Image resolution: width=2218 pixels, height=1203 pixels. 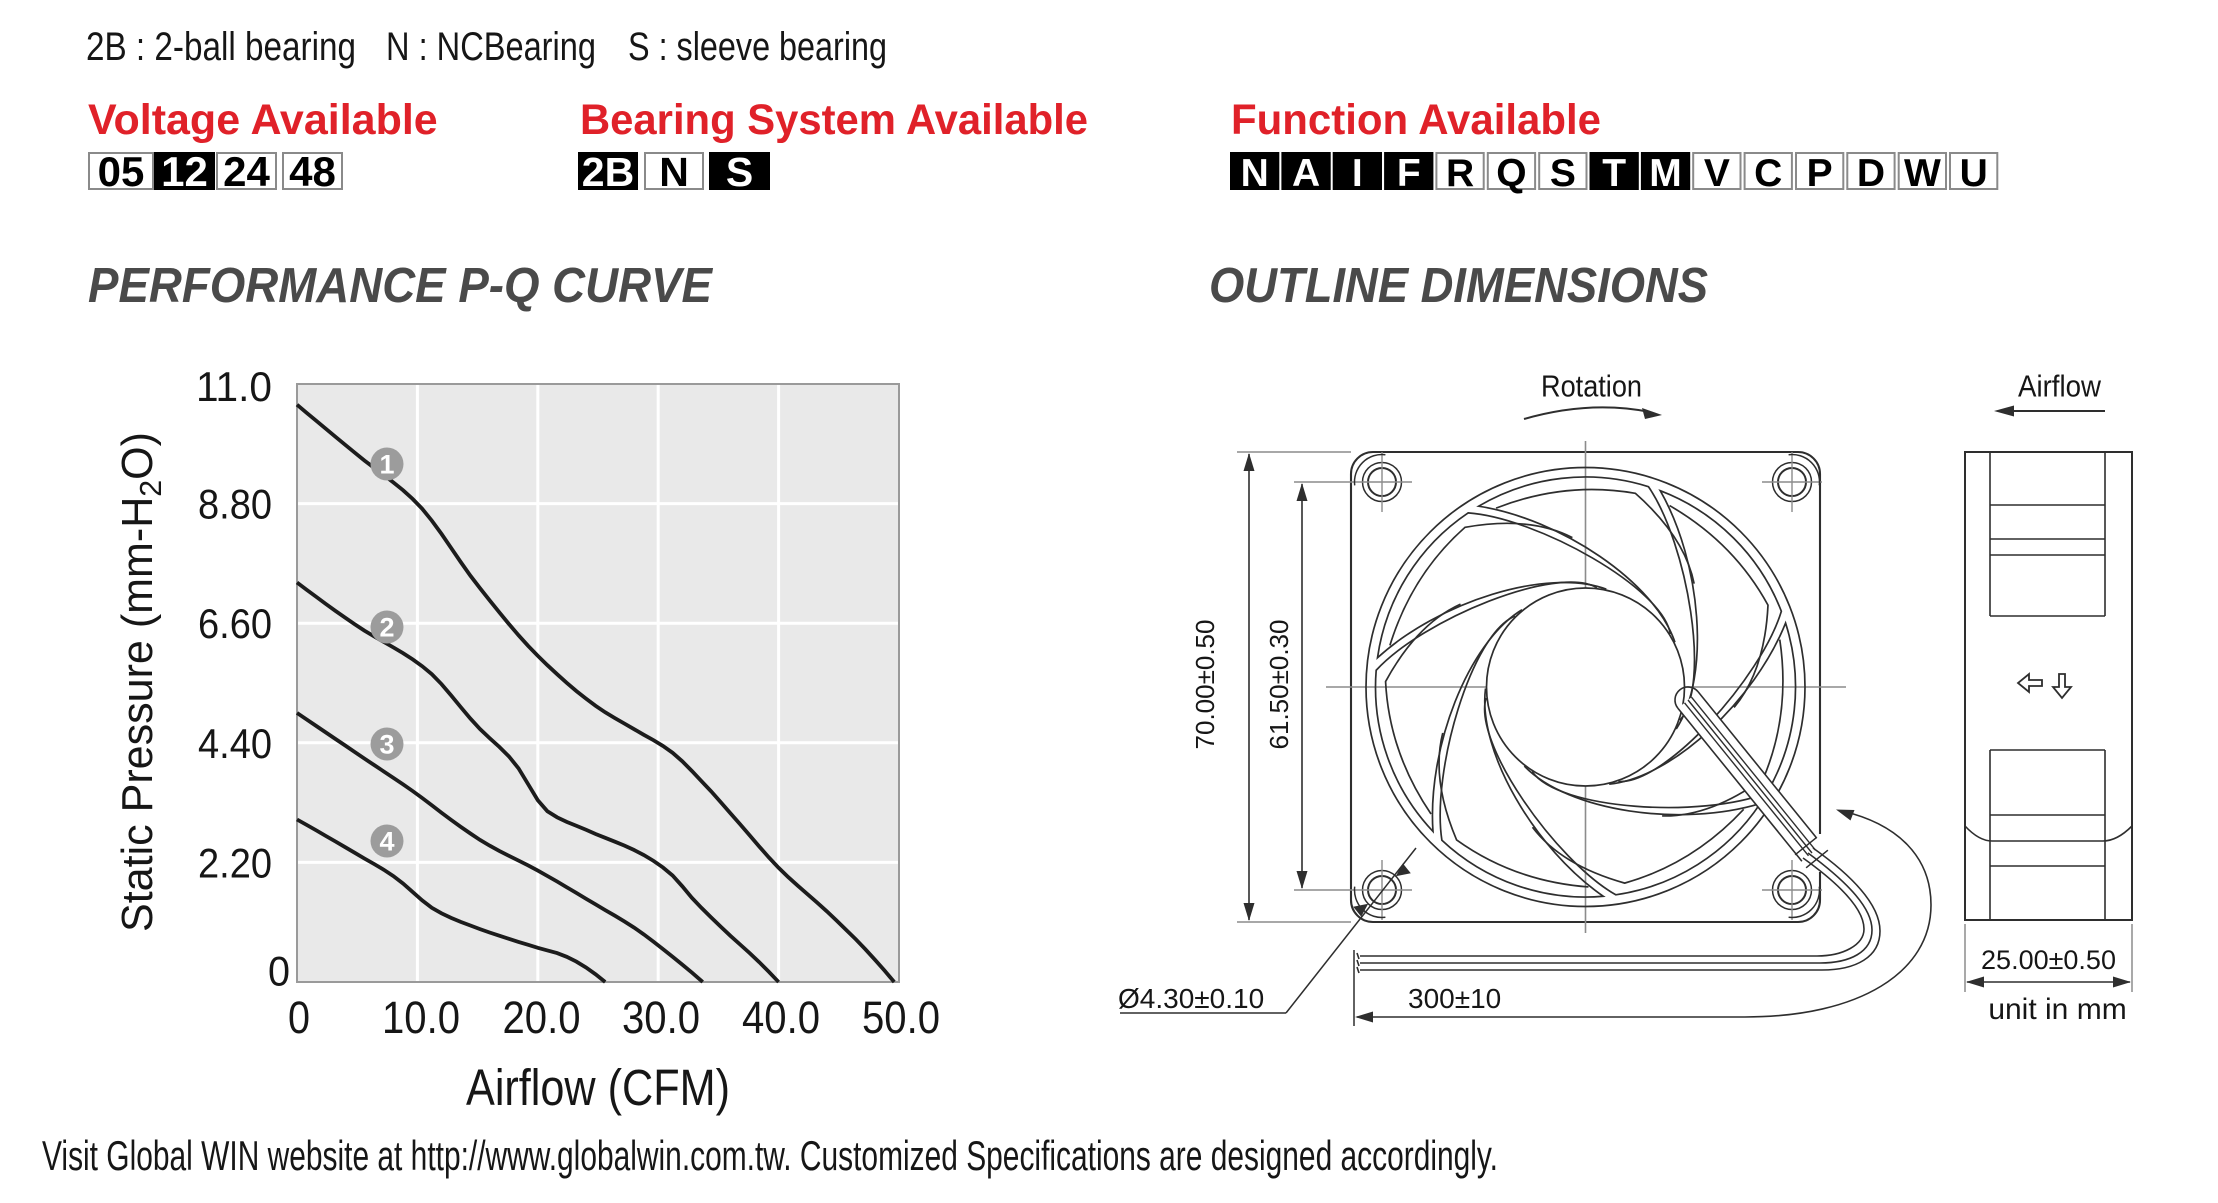 I want to click on svg-text: 4, so click(x=386, y=842).